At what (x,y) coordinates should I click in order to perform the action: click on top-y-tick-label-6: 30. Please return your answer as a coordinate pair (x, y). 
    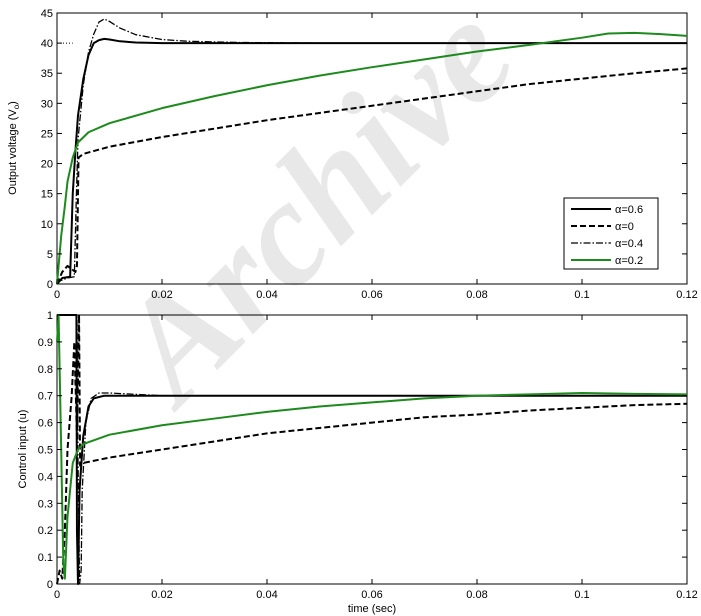
    Looking at the image, I should click on (47, 104).